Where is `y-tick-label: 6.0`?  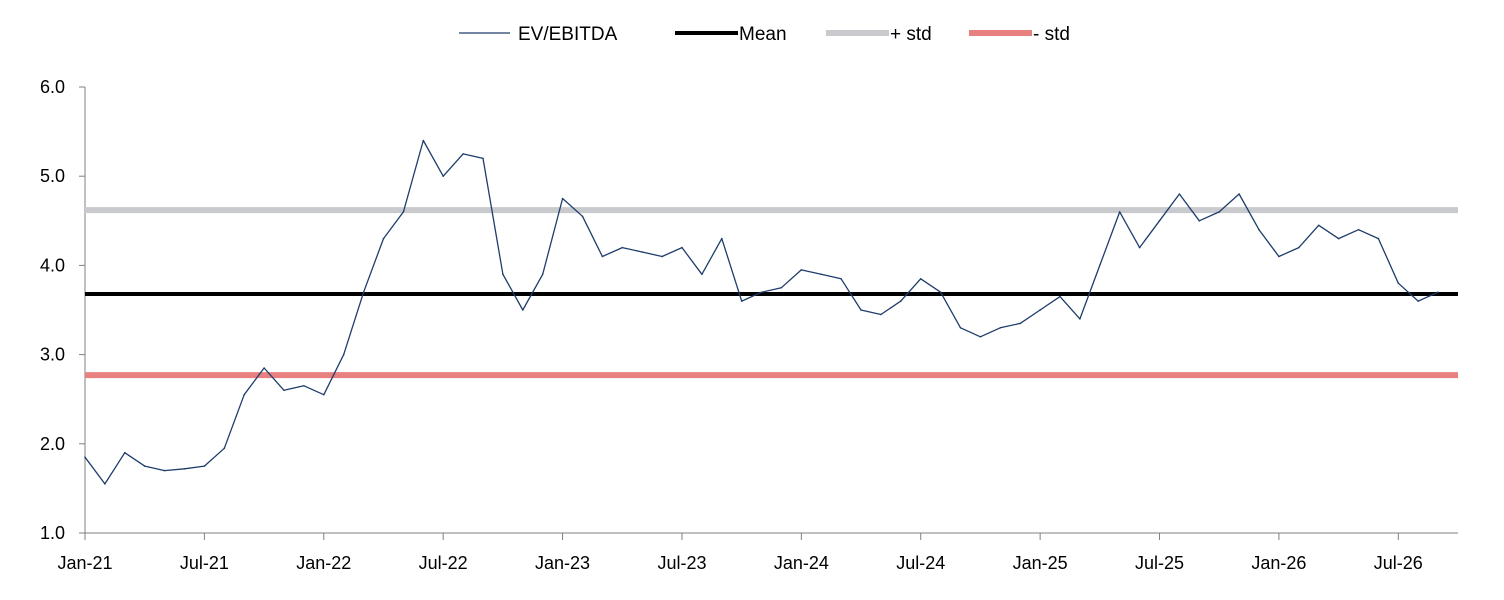 y-tick-label: 6.0 is located at coordinates (52, 87).